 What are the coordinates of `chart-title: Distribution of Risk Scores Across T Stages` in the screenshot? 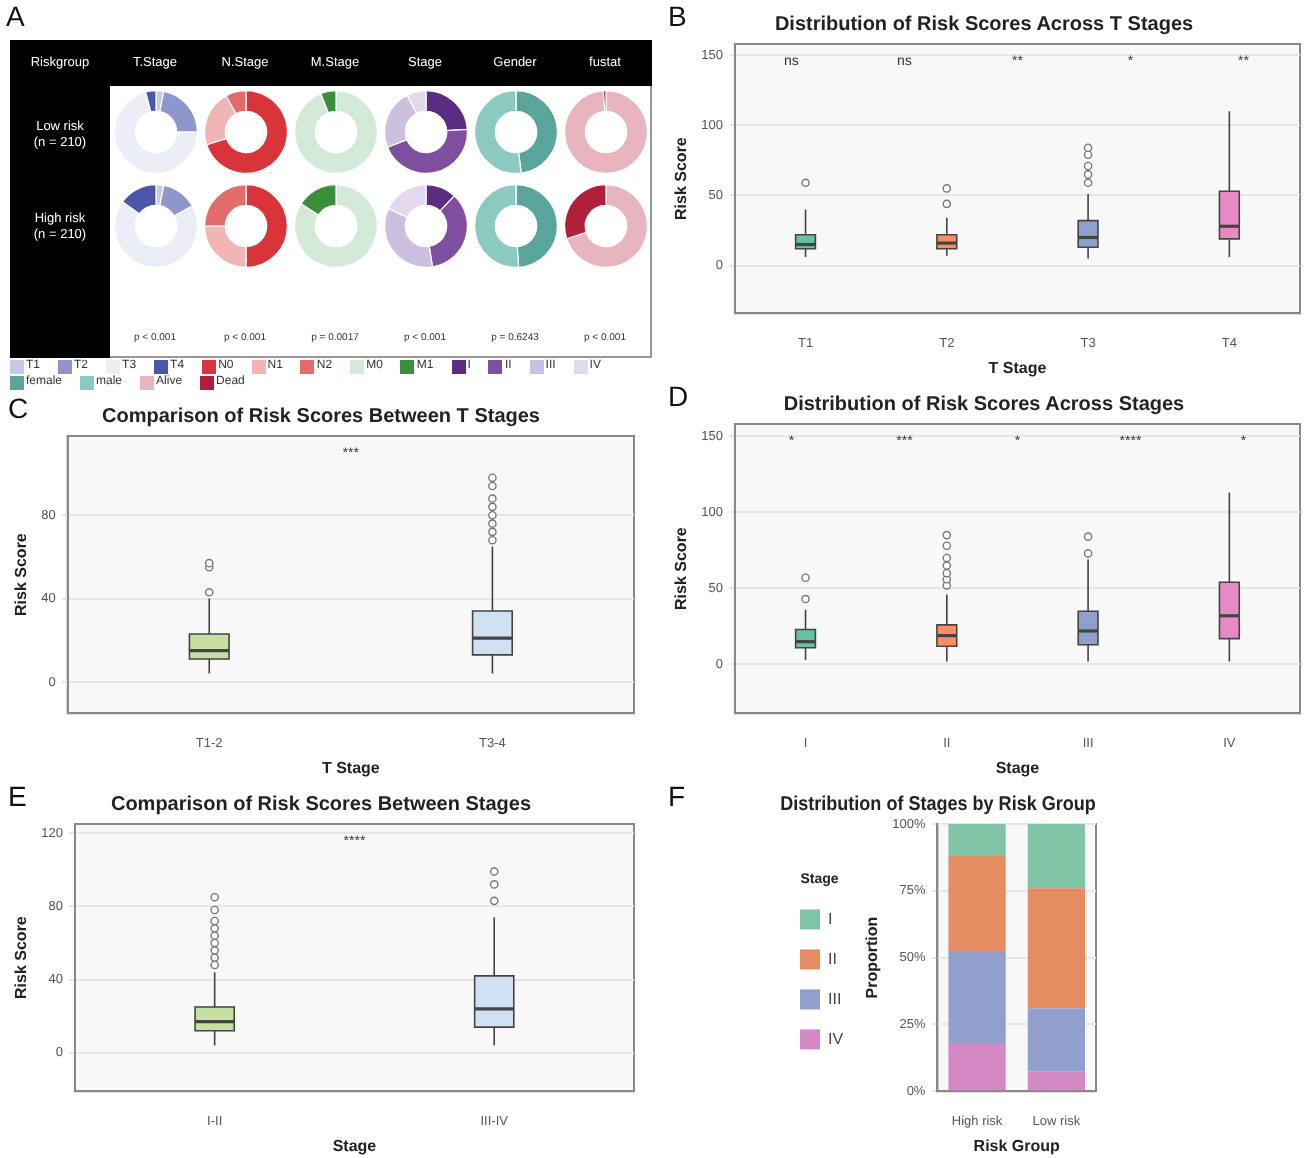 It's located at (984, 24).